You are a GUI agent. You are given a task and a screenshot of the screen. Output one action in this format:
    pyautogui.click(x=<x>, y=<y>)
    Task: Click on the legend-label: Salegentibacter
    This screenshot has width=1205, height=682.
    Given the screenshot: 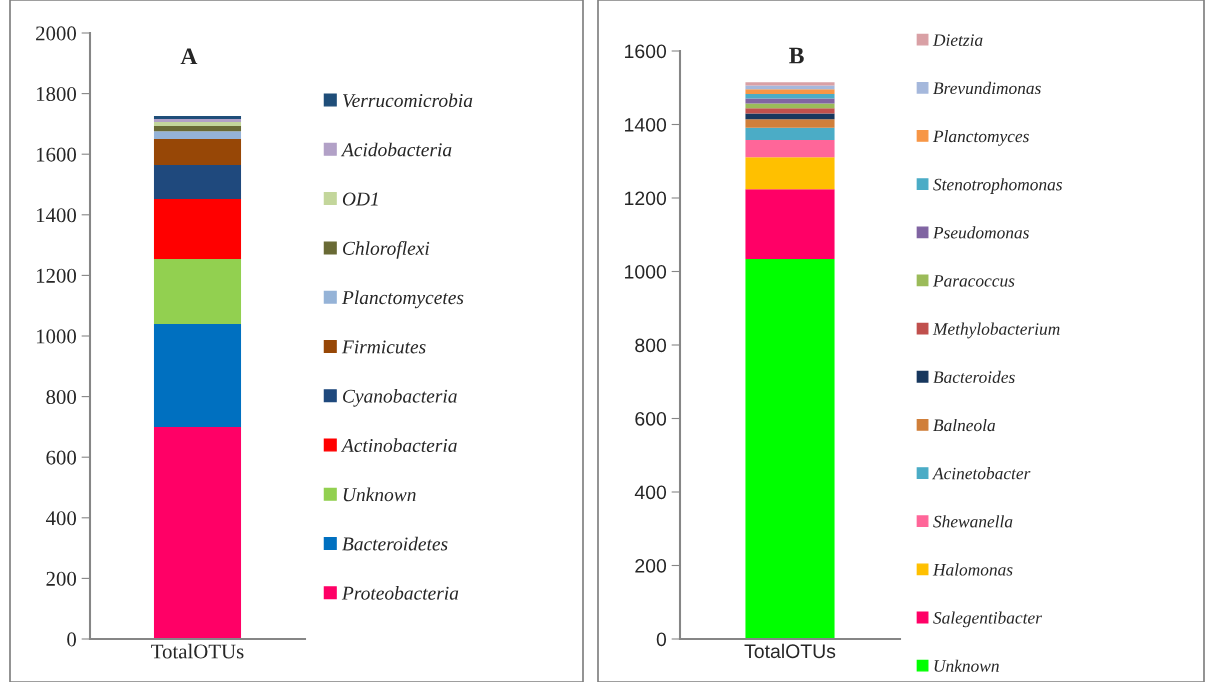 What is the action you would take?
    pyautogui.click(x=987, y=619)
    